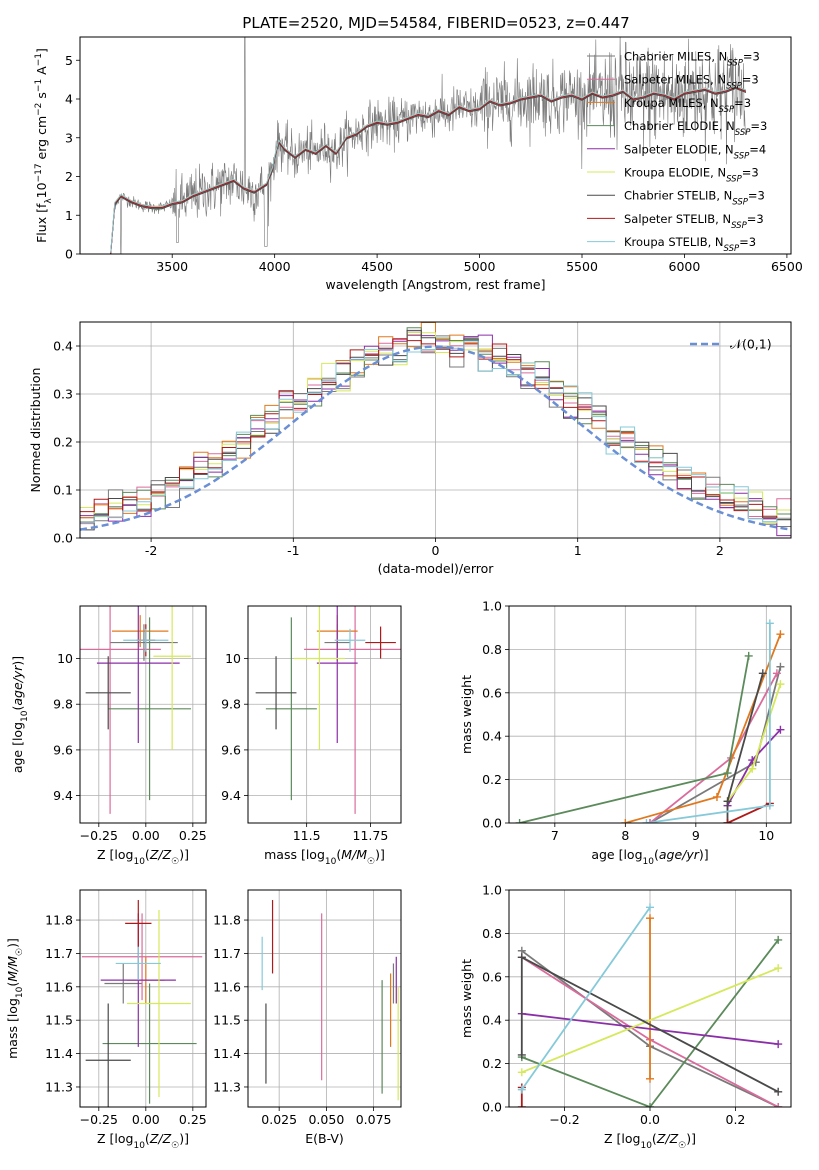  I want to click on y-tick-label: 1, so click(69, 215).